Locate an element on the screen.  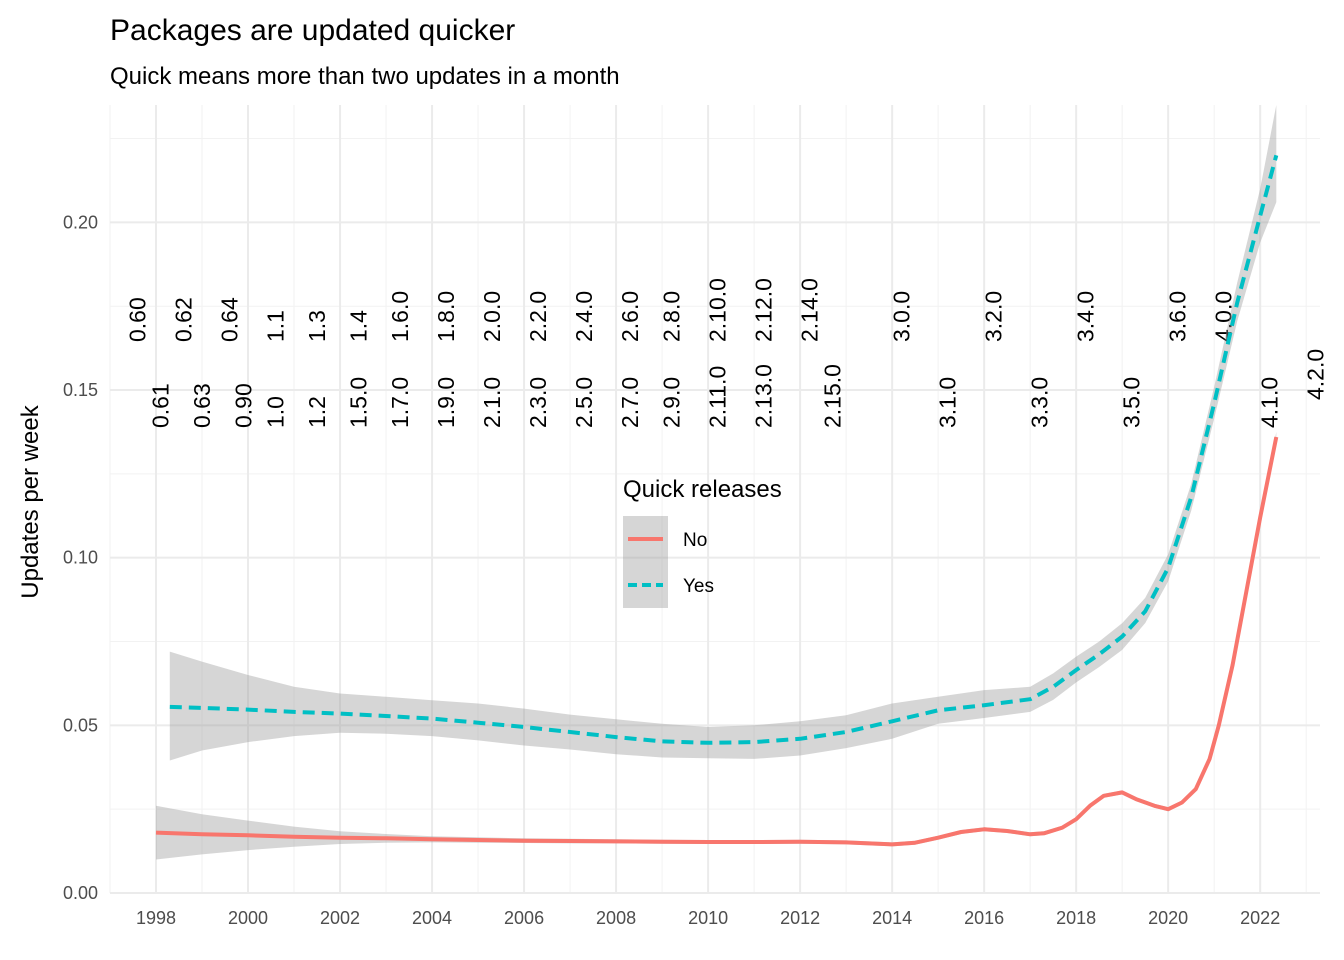
legend: Quick releases No Yes is located at coordinates (702, 542).